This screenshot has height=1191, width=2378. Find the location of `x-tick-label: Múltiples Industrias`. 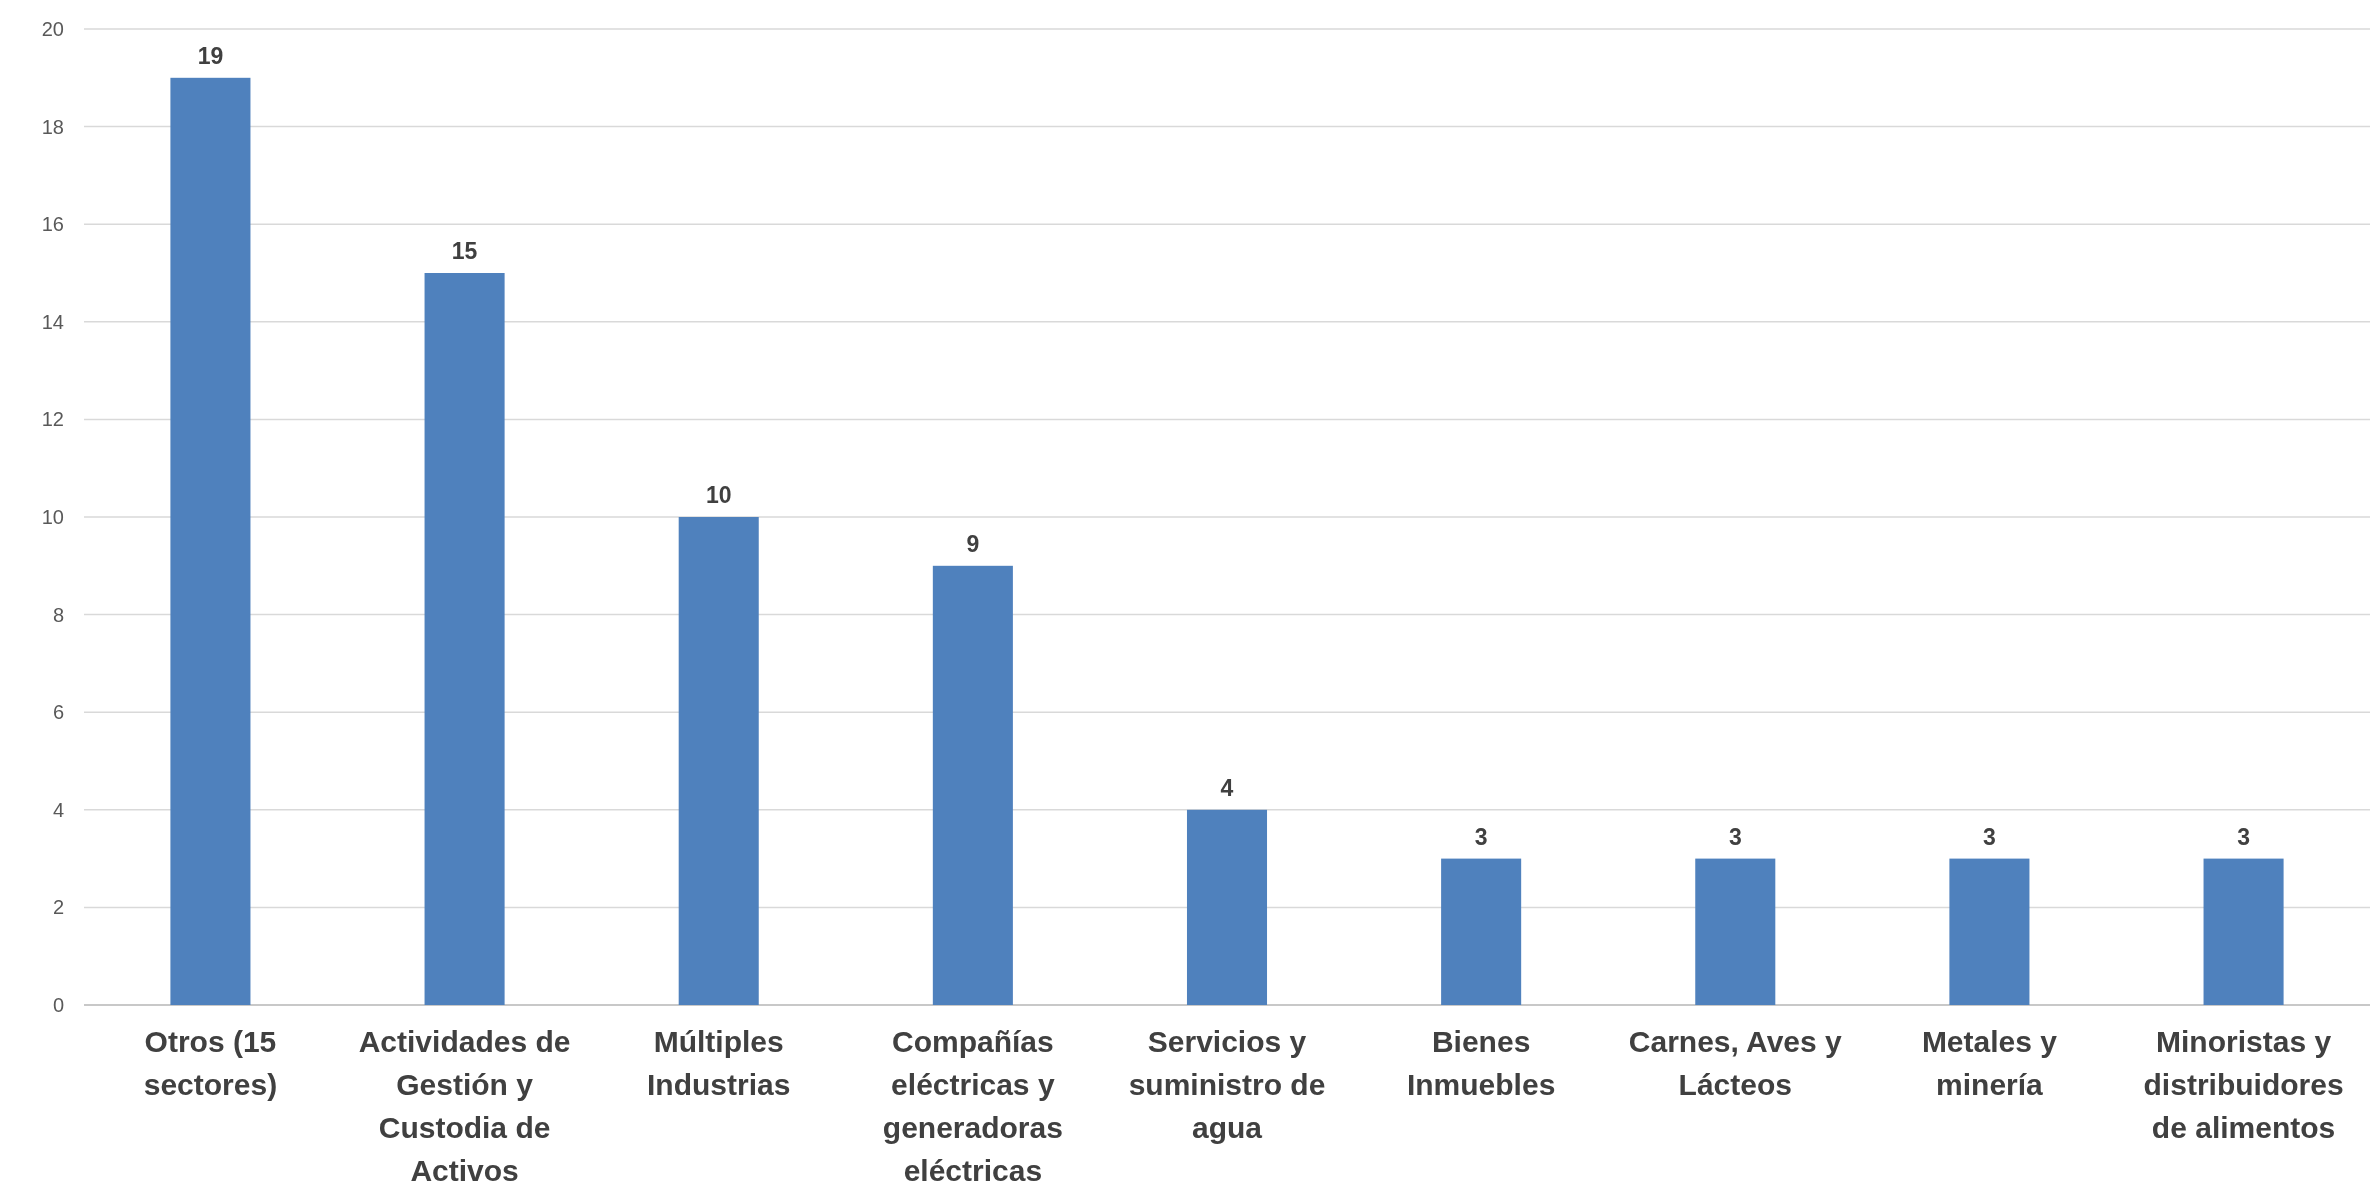

x-tick-label: Múltiples Industrias is located at coordinates (719, 1063).